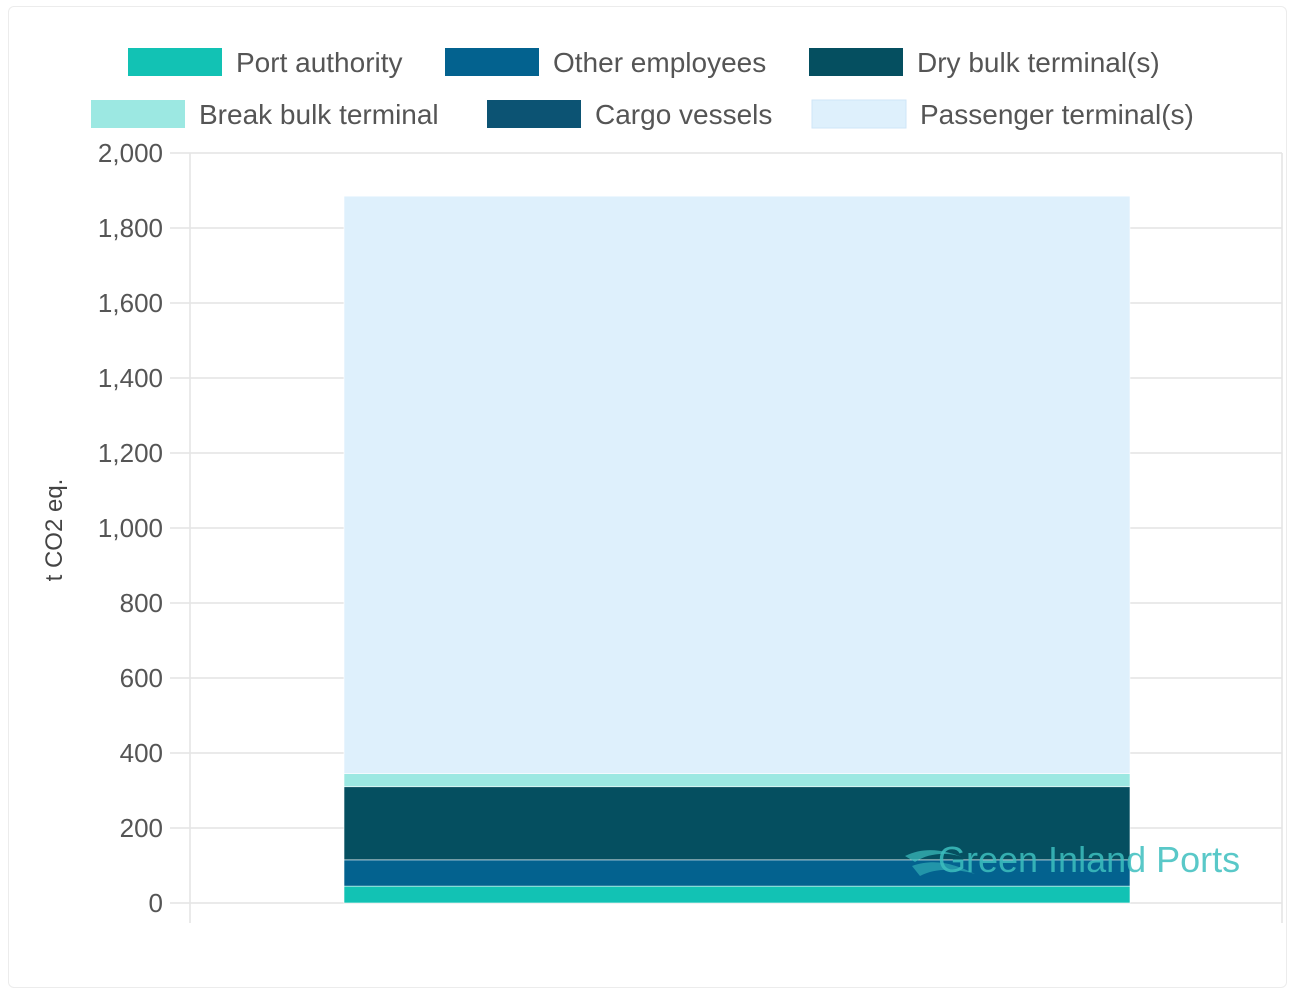 The image size is (1289, 991). What do you see at coordinates (856, 62) in the screenshot?
I see `legend-swatch-dry-bulk-terminal-s` at bounding box center [856, 62].